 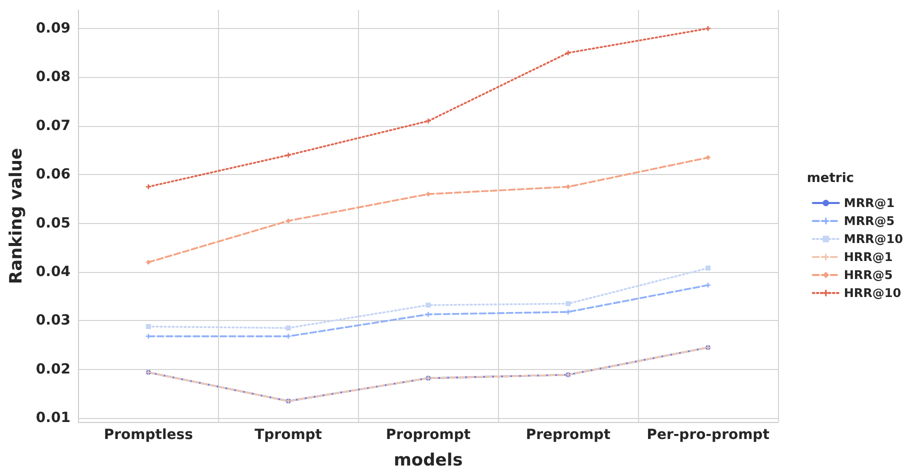 What do you see at coordinates (148, 435) in the screenshot?
I see `x-tick-label: Promptless` at bounding box center [148, 435].